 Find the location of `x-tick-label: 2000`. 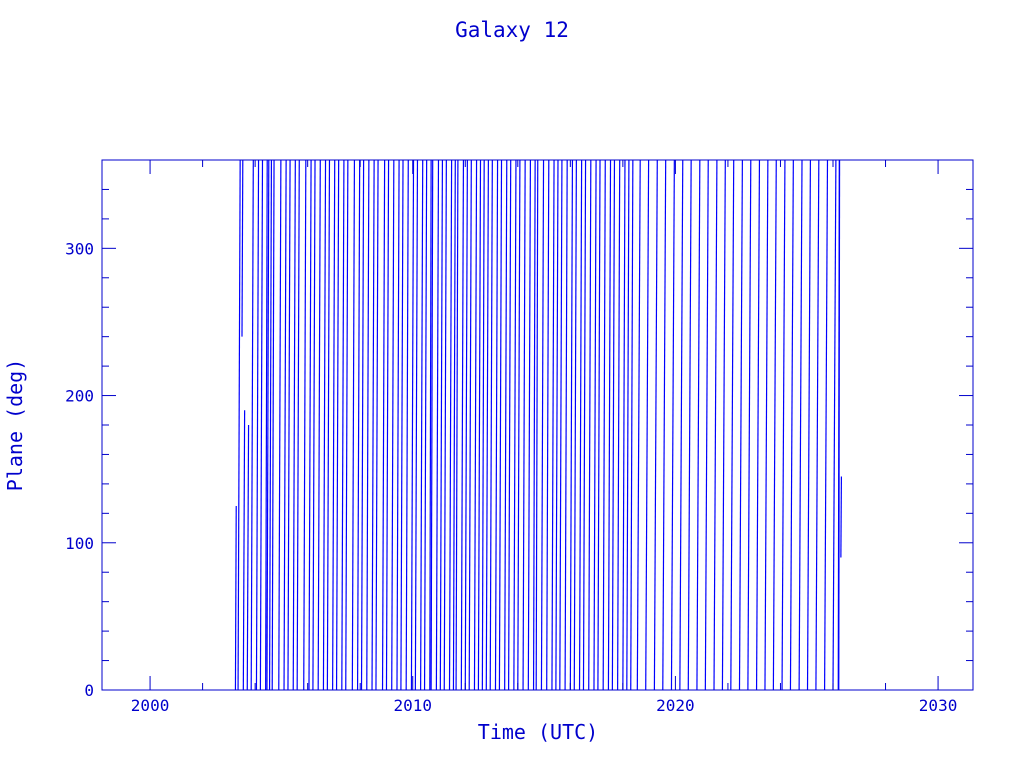

x-tick-label: 2000 is located at coordinates (150, 705).